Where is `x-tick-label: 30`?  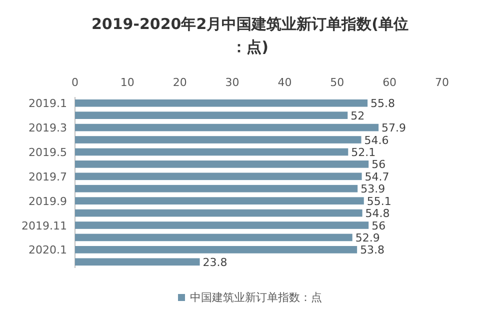 x-tick-label: 30 is located at coordinates (232, 82).